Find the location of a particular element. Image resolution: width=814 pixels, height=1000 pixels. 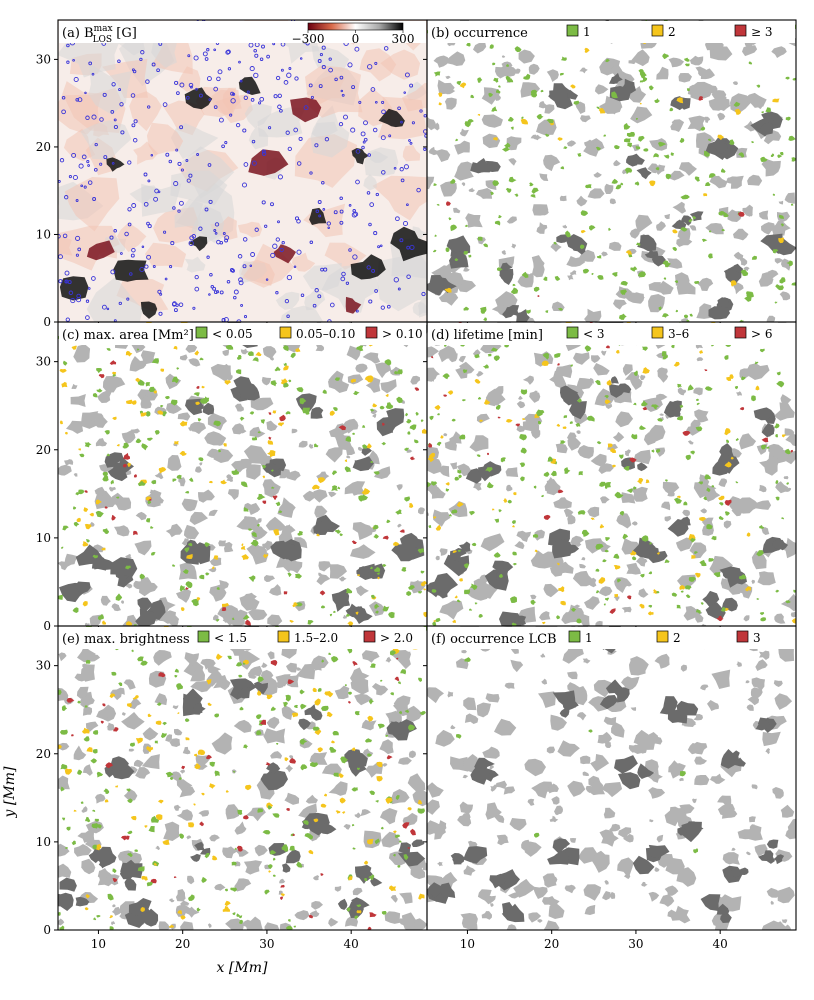

colorbar-tick-label: 300 is located at coordinates (403, 39).